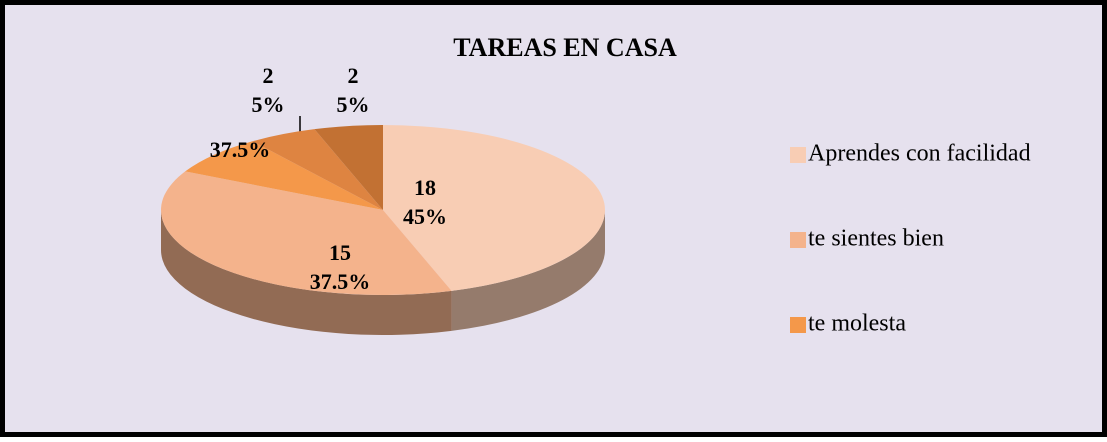 This screenshot has height=442, width=1107. What do you see at coordinates (425, 187) in the screenshot?
I see `data-label: 18` at bounding box center [425, 187].